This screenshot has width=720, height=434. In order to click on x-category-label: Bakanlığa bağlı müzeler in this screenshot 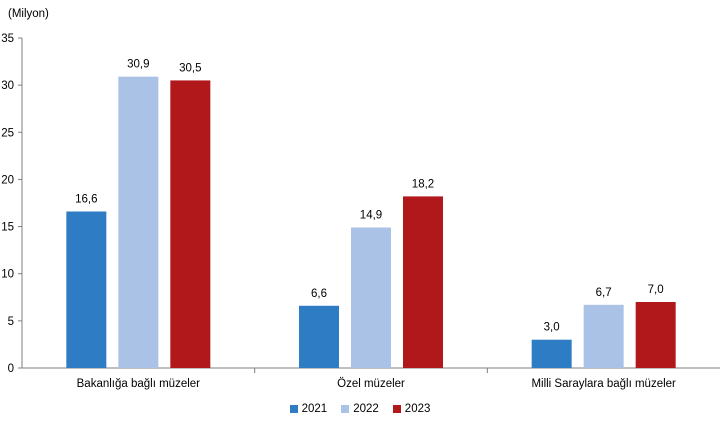, I will do `click(139, 384)`.